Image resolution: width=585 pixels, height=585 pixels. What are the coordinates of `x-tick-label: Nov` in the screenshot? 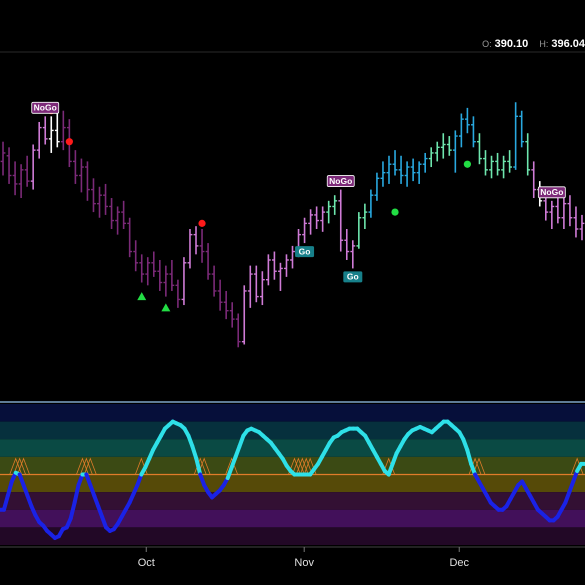 It's located at (304, 563).